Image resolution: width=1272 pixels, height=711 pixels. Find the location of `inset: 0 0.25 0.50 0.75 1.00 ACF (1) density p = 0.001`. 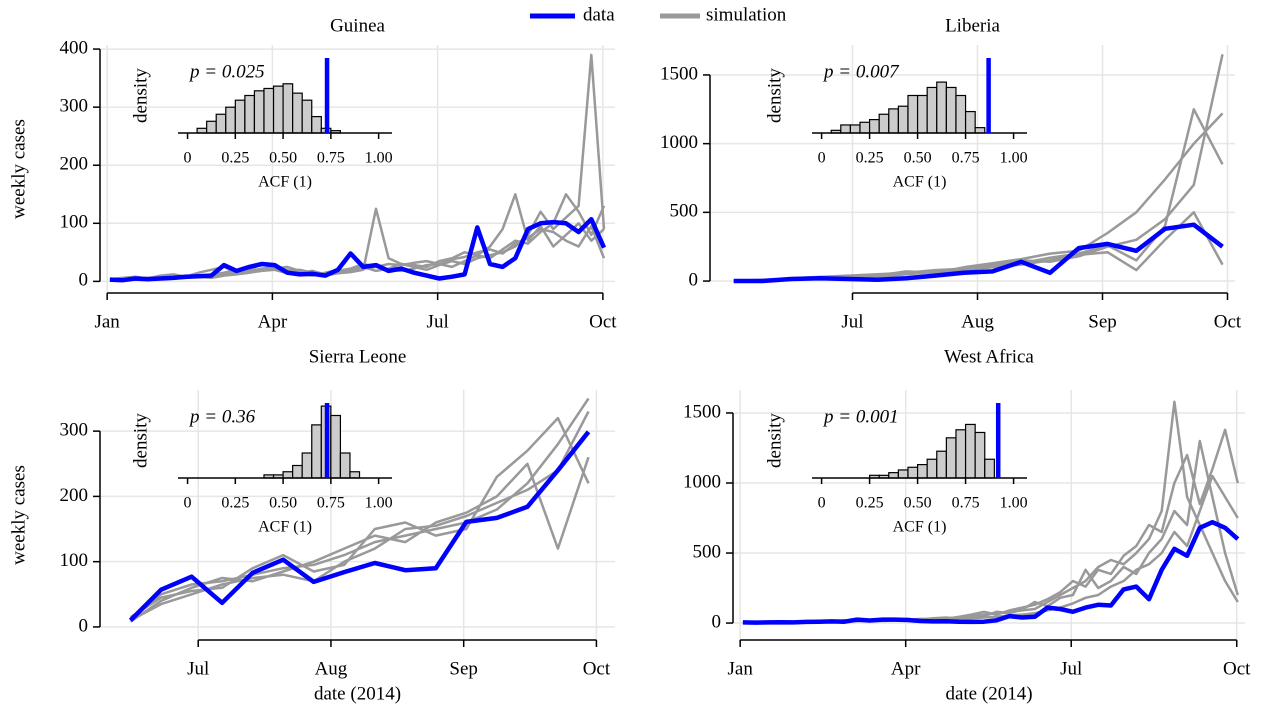

inset: 0 0.25 0.50 0.75 1.00 ACF (1) density p = 0.001 is located at coordinates (896, 469).